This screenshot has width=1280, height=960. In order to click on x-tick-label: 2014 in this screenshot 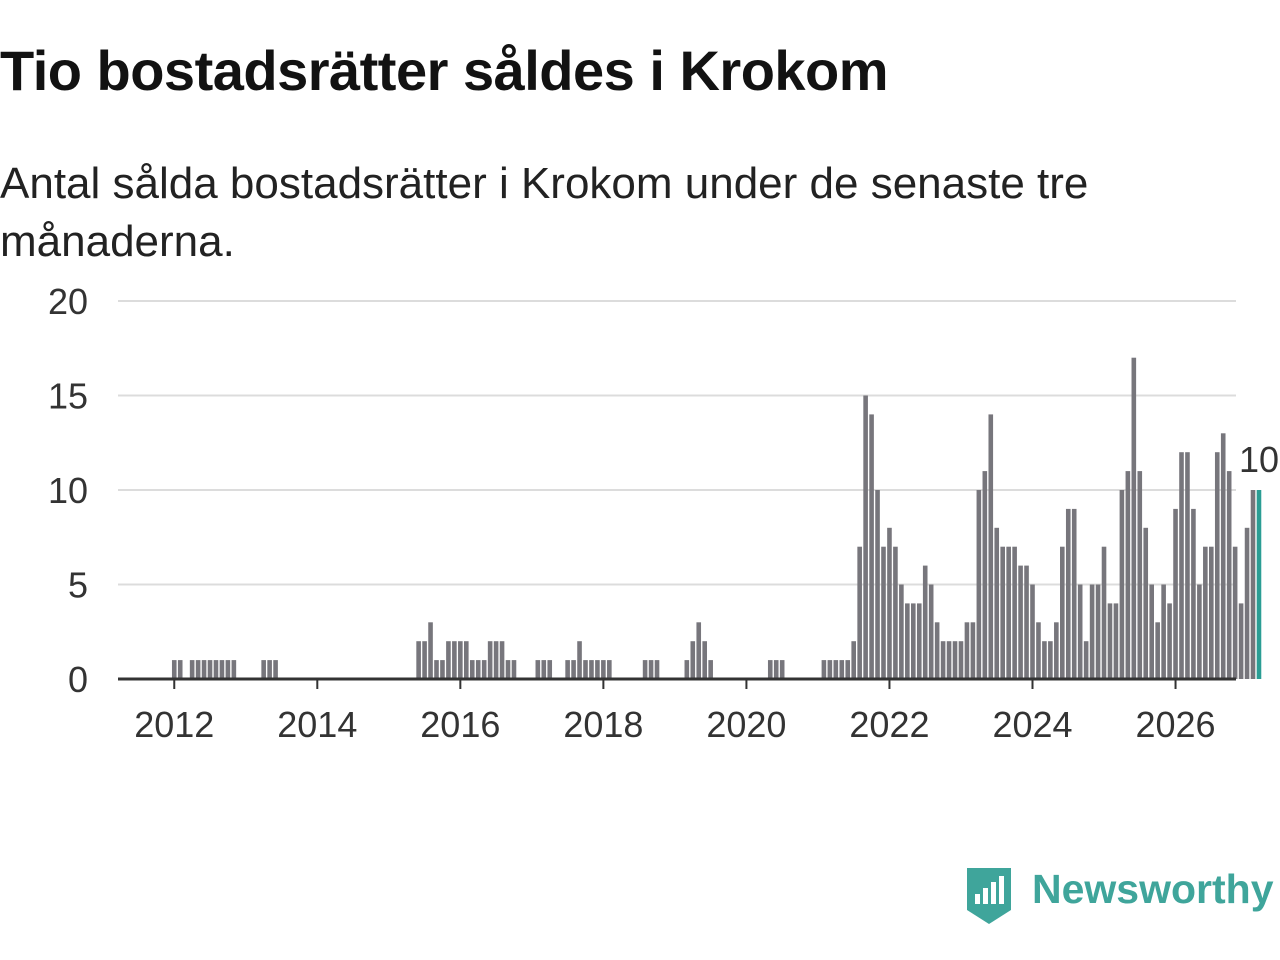, I will do `click(317, 724)`.